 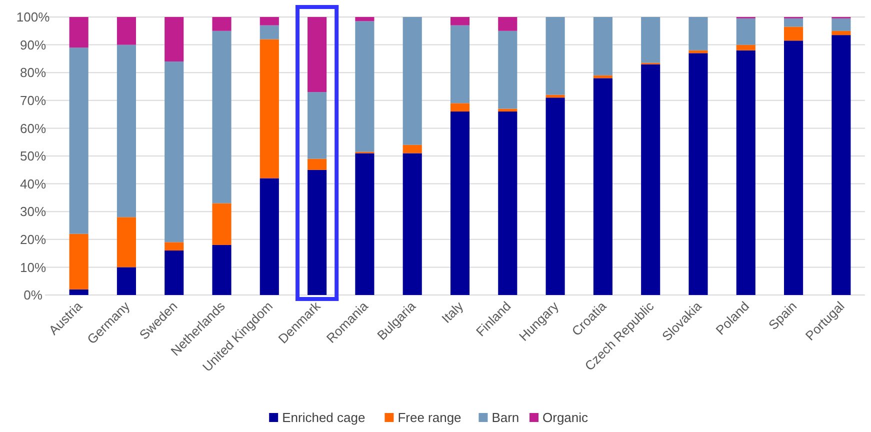 What do you see at coordinates (33, 184) in the screenshot?
I see `y-tick-label: 40%` at bounding box center [33, 184].